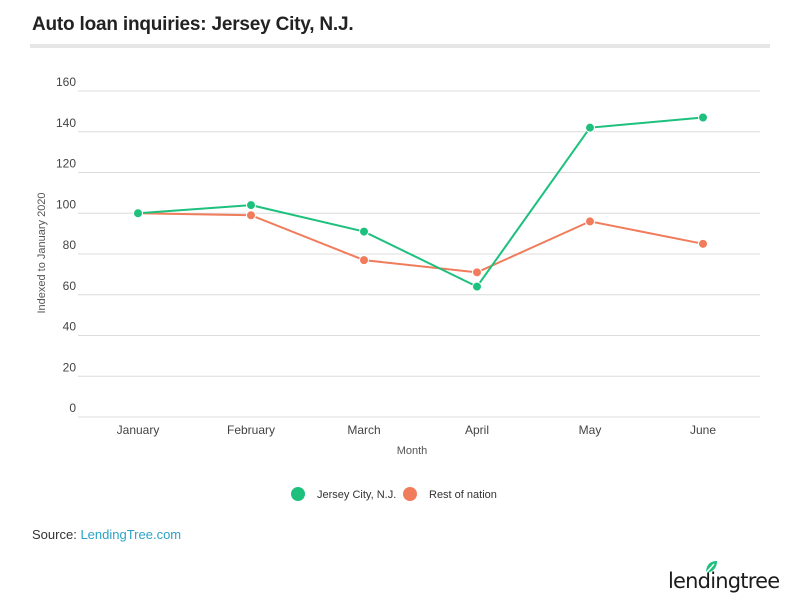  Describe the element at coordinates (70, 367) in the screenshot. I see `y-tick-20: 20` at that location.